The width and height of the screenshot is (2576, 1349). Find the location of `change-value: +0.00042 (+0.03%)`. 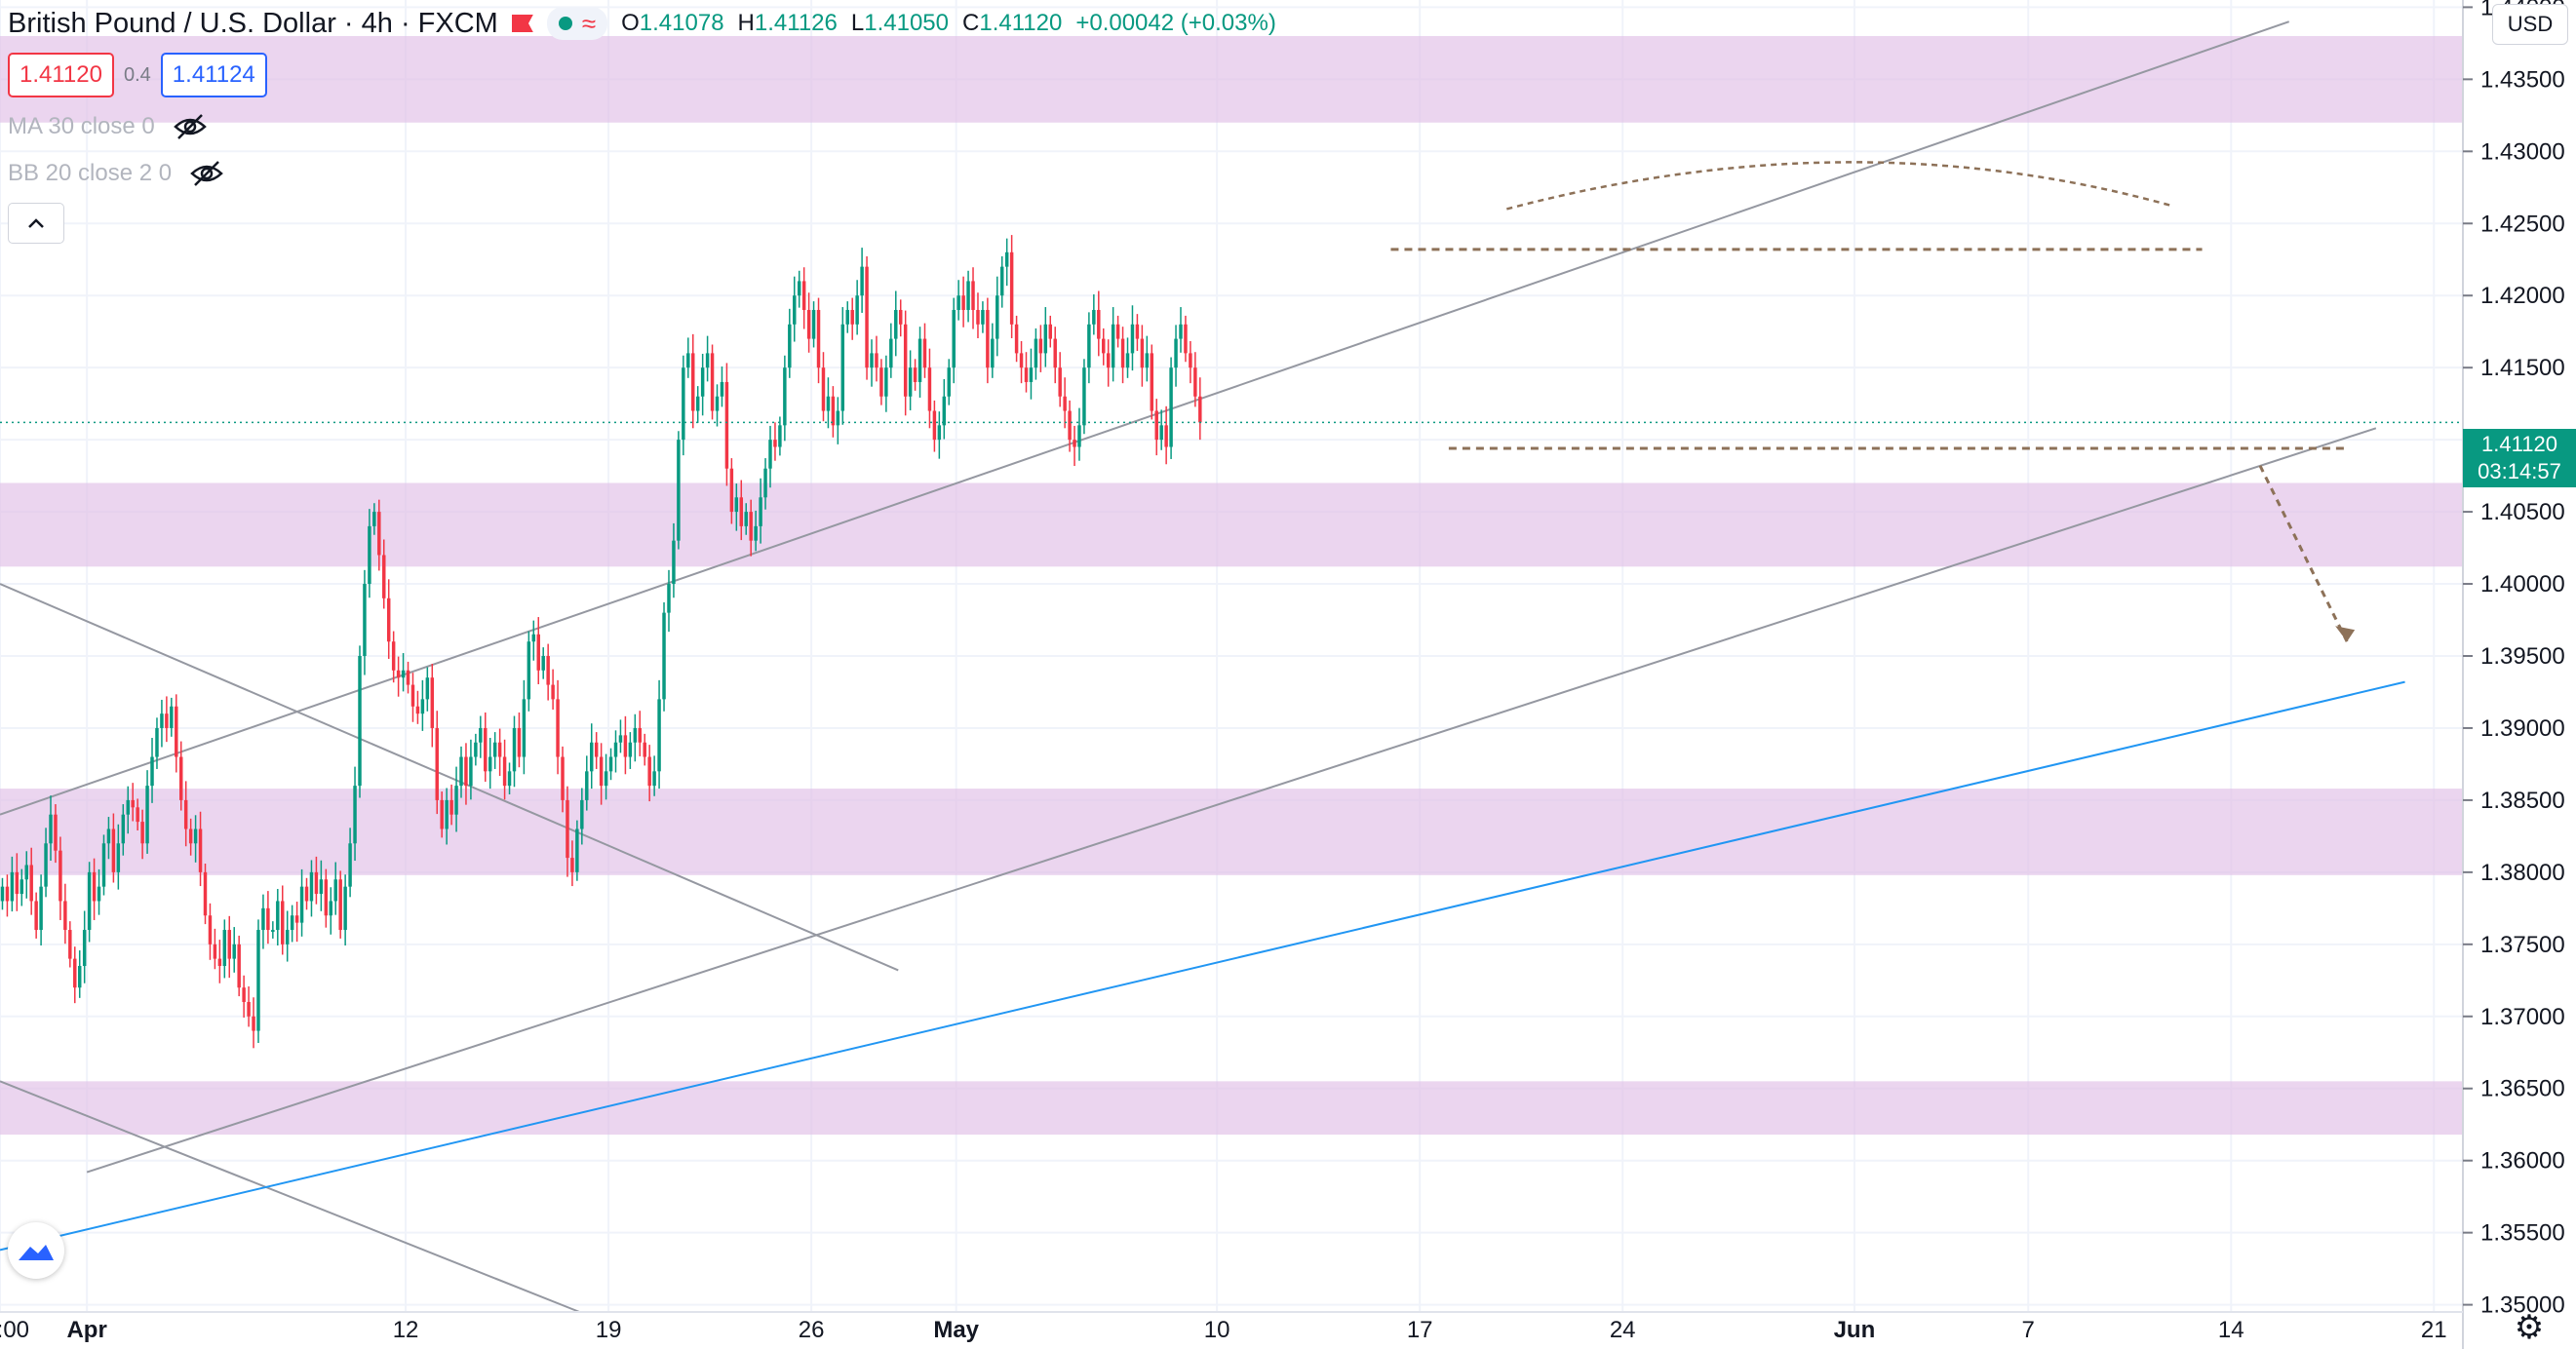

change-value: +0.00042 (+0.03%) is located at coordinates (1175, 23).